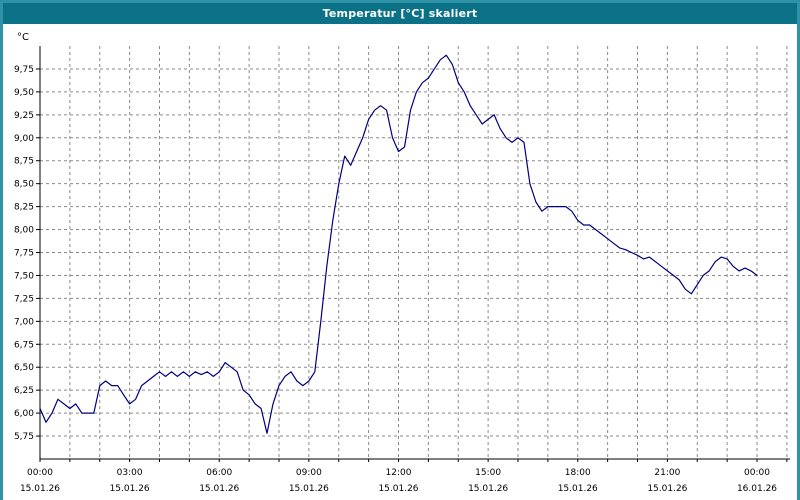  I want to click on svg-text: 7,25, so click(24, 299).